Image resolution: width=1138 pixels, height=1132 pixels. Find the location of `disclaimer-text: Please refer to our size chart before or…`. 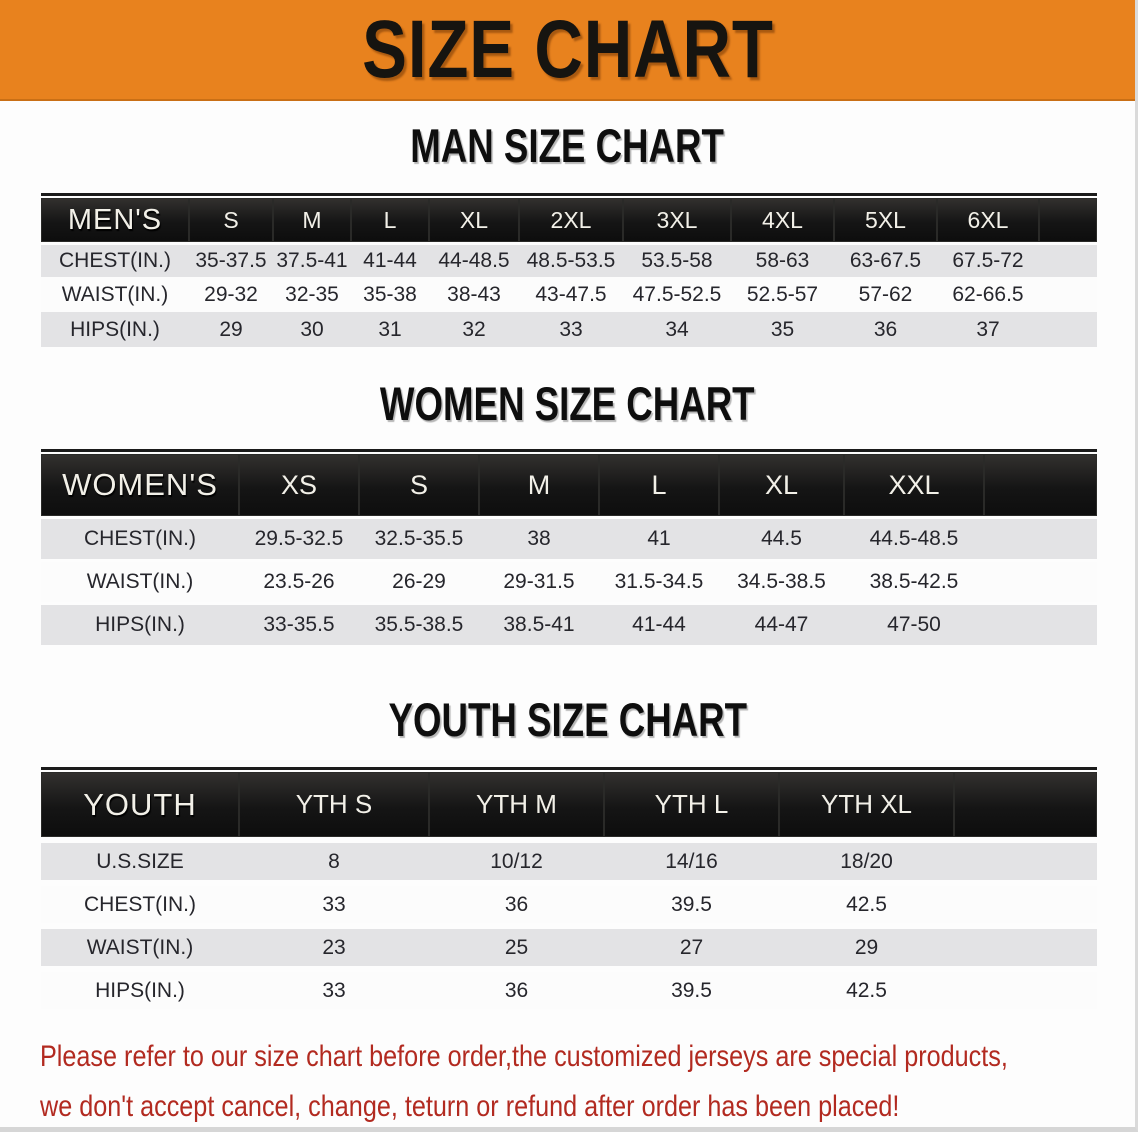

disclaimer-text: Please refer to our size chart before or… is located at coordinates (585, 1079).